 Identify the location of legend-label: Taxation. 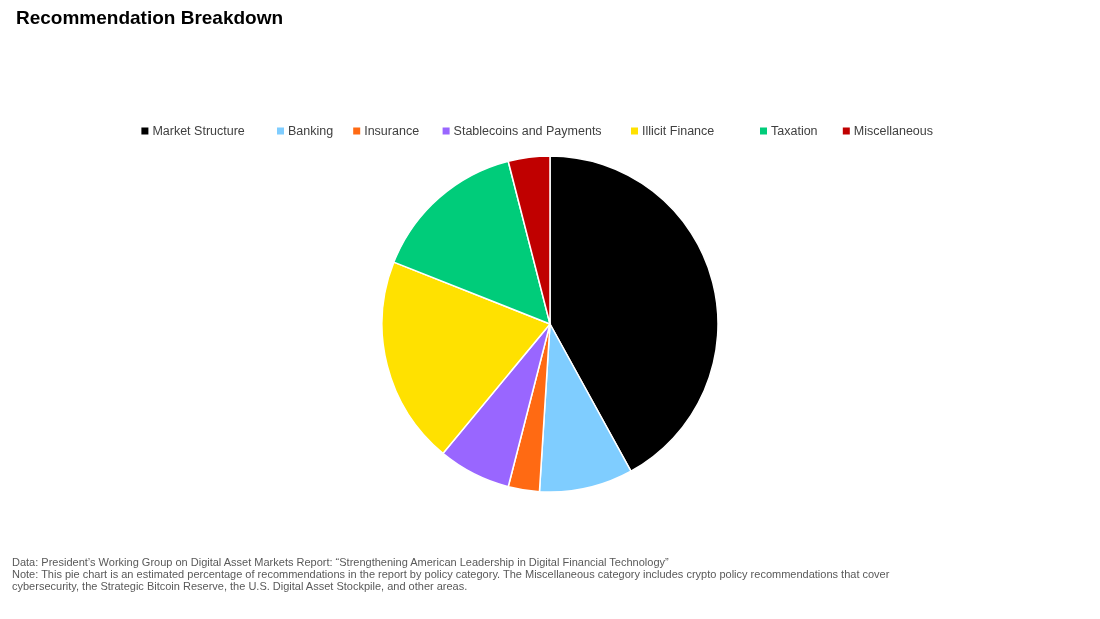
(794, 131).